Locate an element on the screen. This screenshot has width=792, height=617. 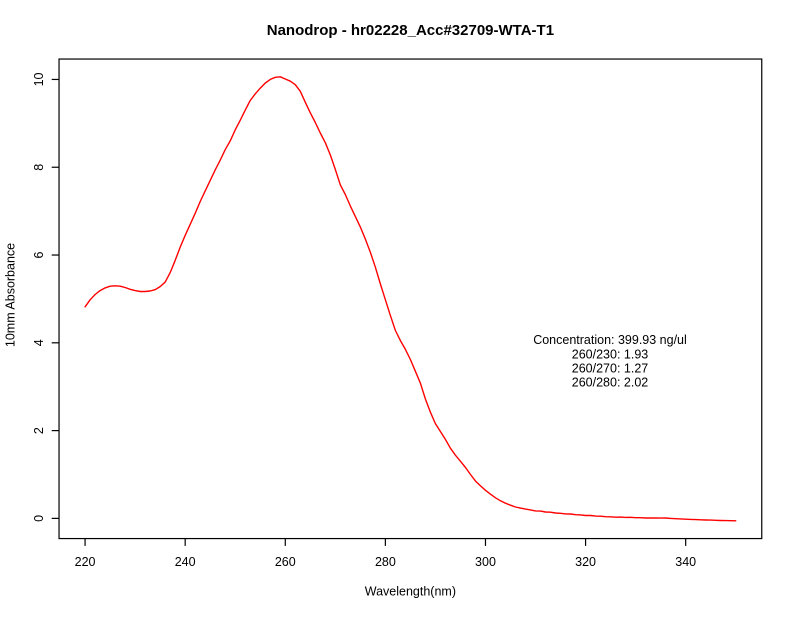
svg-text: 260/280: 2.02 is located at coordinates (610, 383).